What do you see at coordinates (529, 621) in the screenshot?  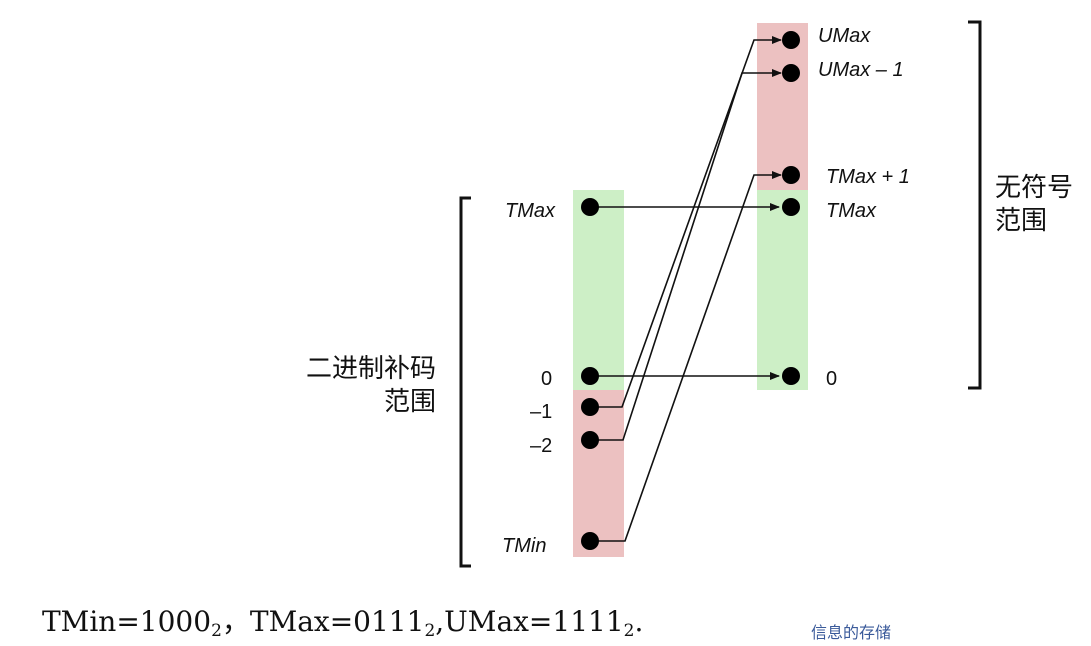 I see `formula-umax: ,UMax=1111` at bounding box center [529, 621].